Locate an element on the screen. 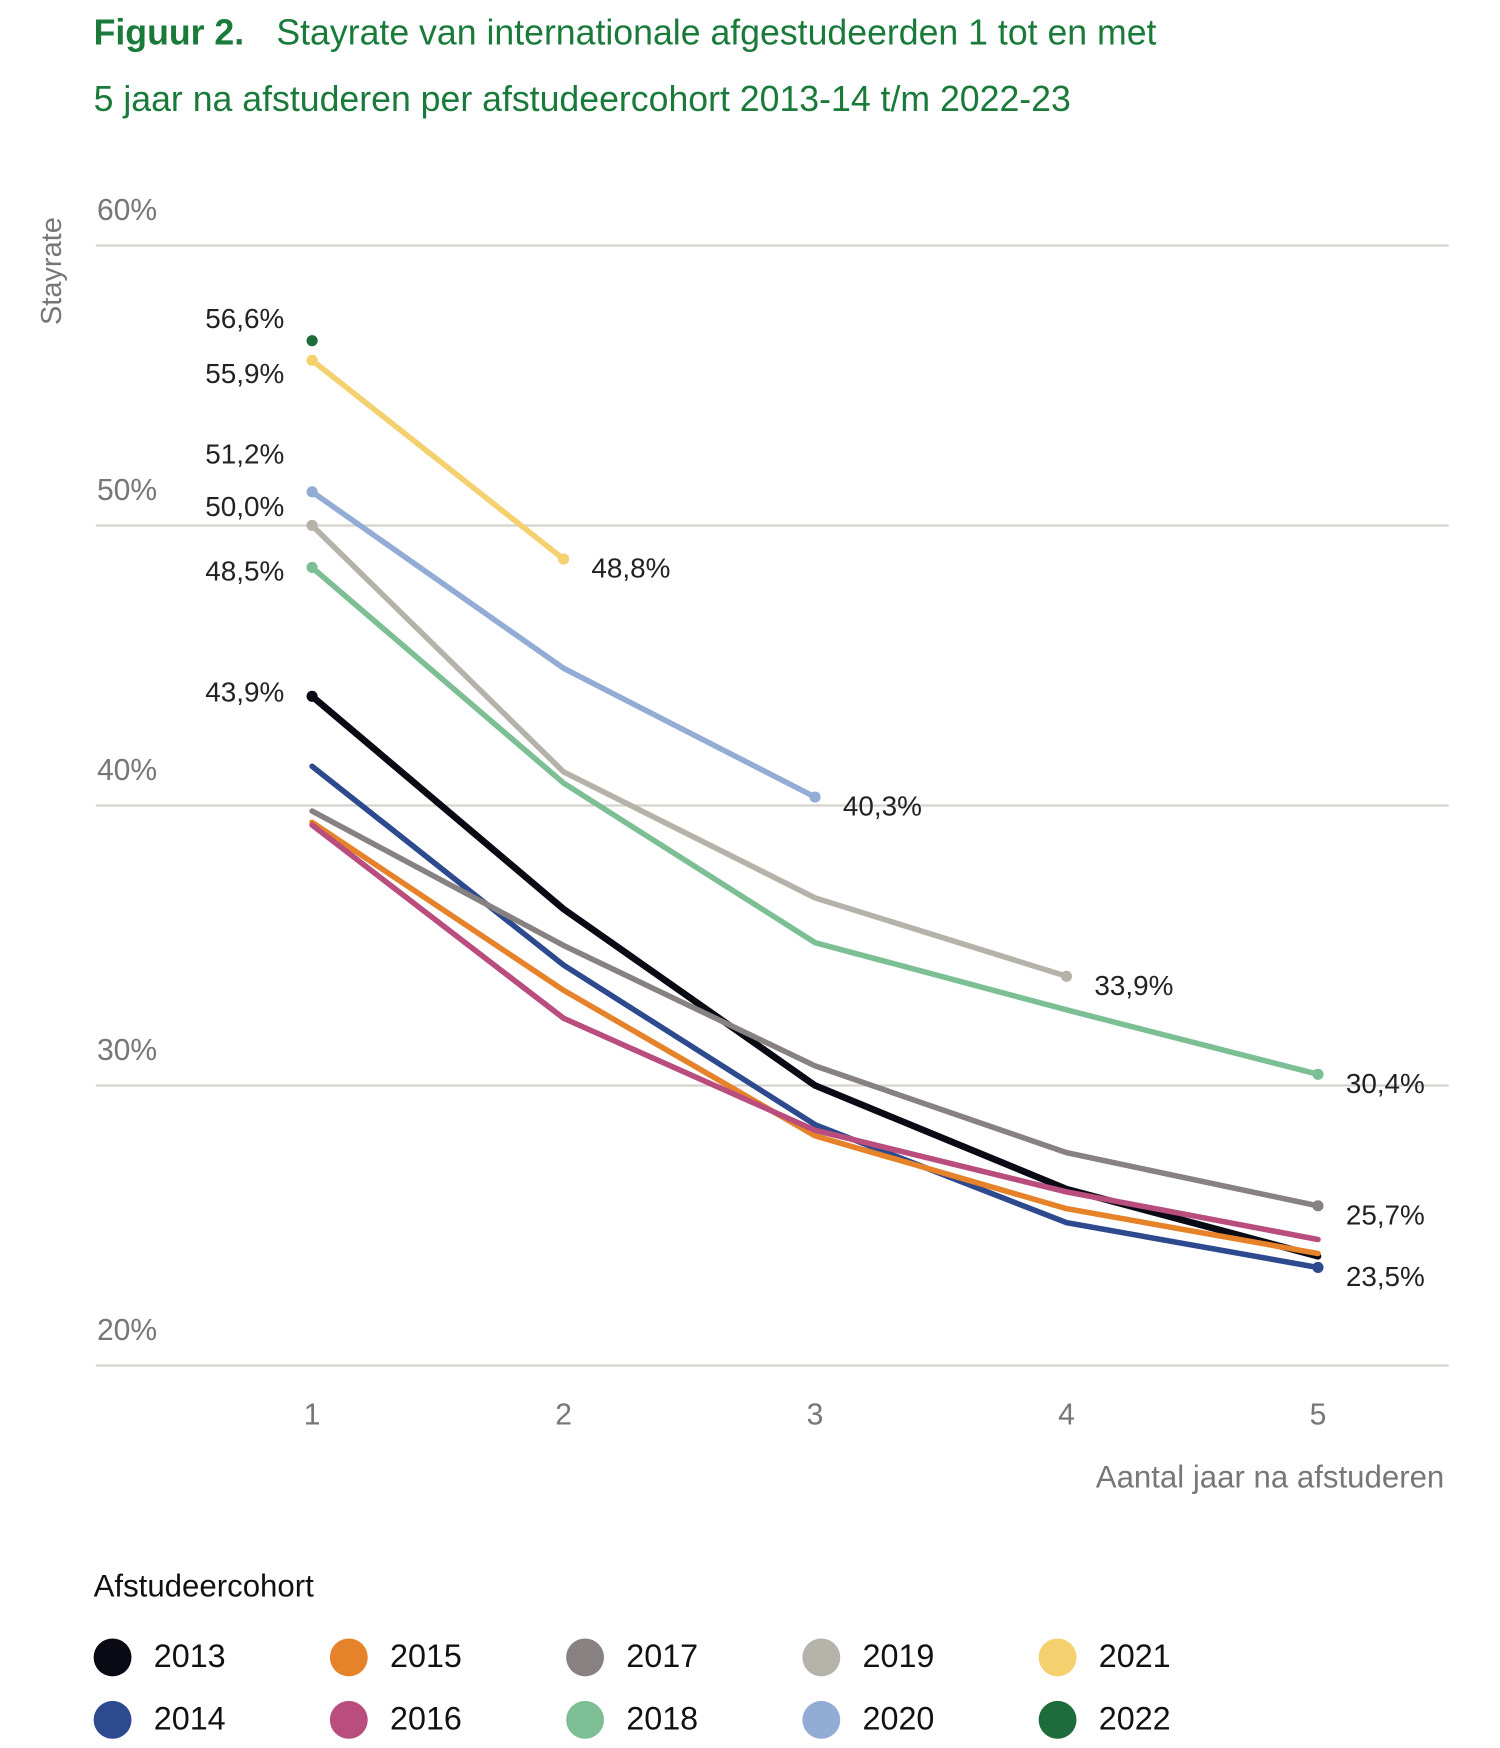 The image size is (1500, 1748). x-axis-label: Aantal jaar na afstuderen is located at coordinates (1270, 1476).